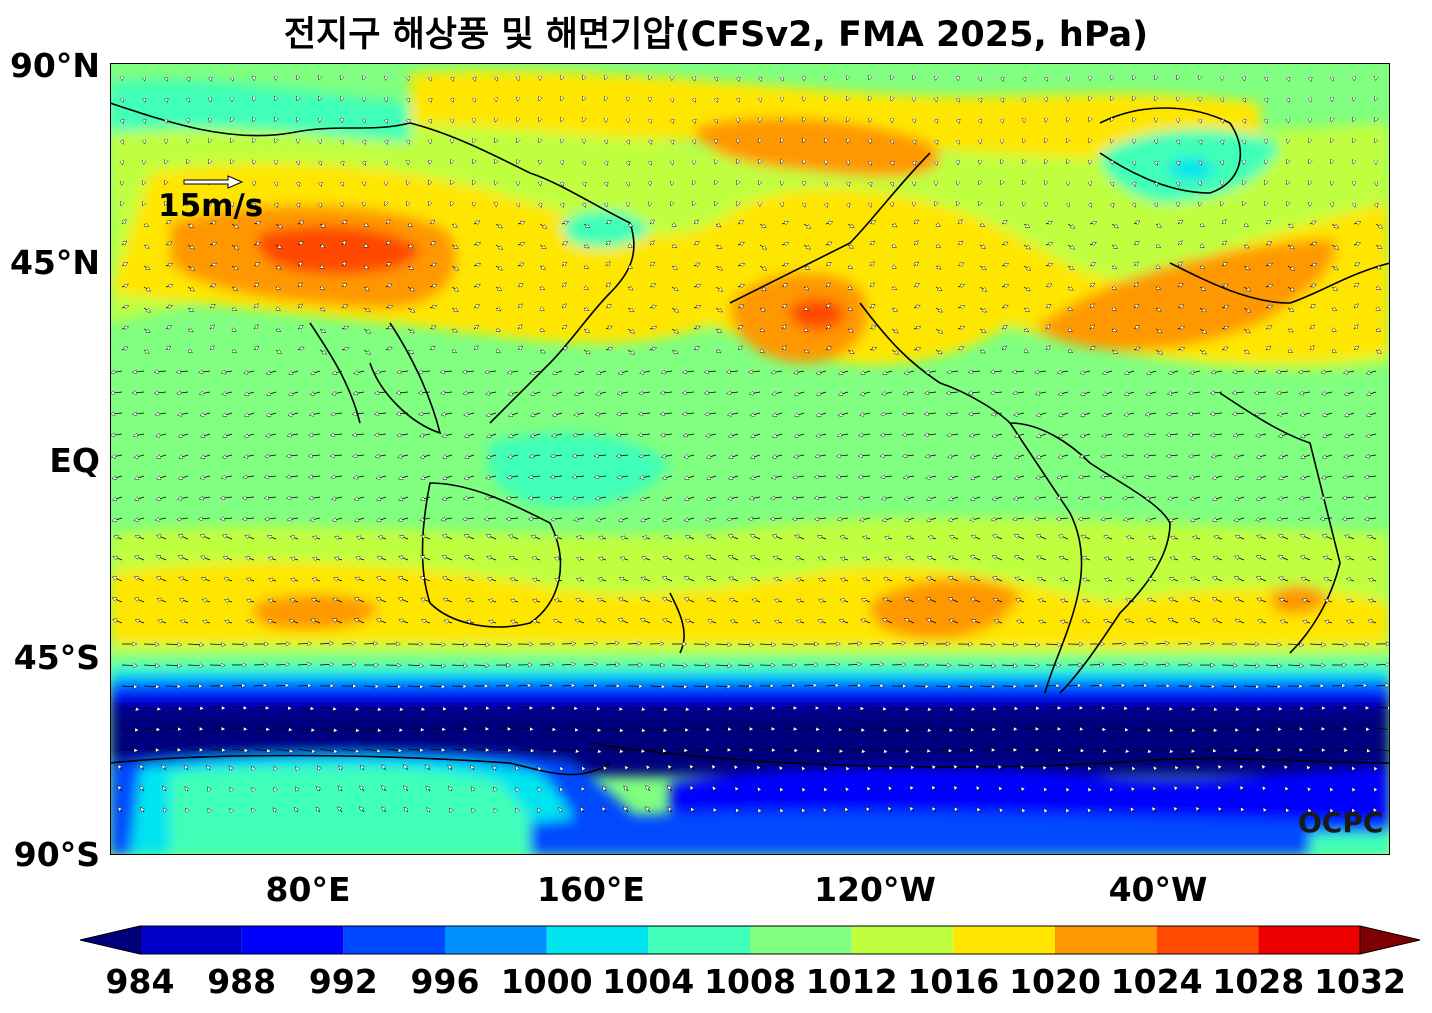 This screenshot has height=1013, width=1432. Describe the element at coordinates (1158, 889) in the screenshot. I see `x-tick-40w: 40°W` at that location.